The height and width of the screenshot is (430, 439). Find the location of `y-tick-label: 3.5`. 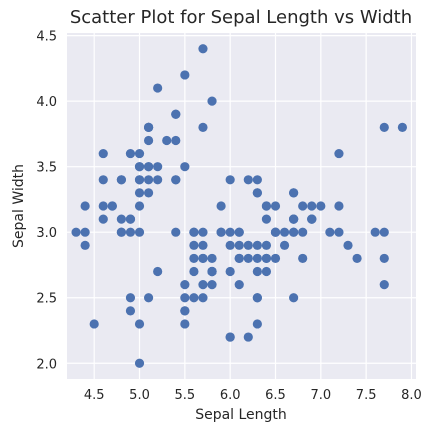

y-tick-label: 3.5 is located at coordinates (46, 168).